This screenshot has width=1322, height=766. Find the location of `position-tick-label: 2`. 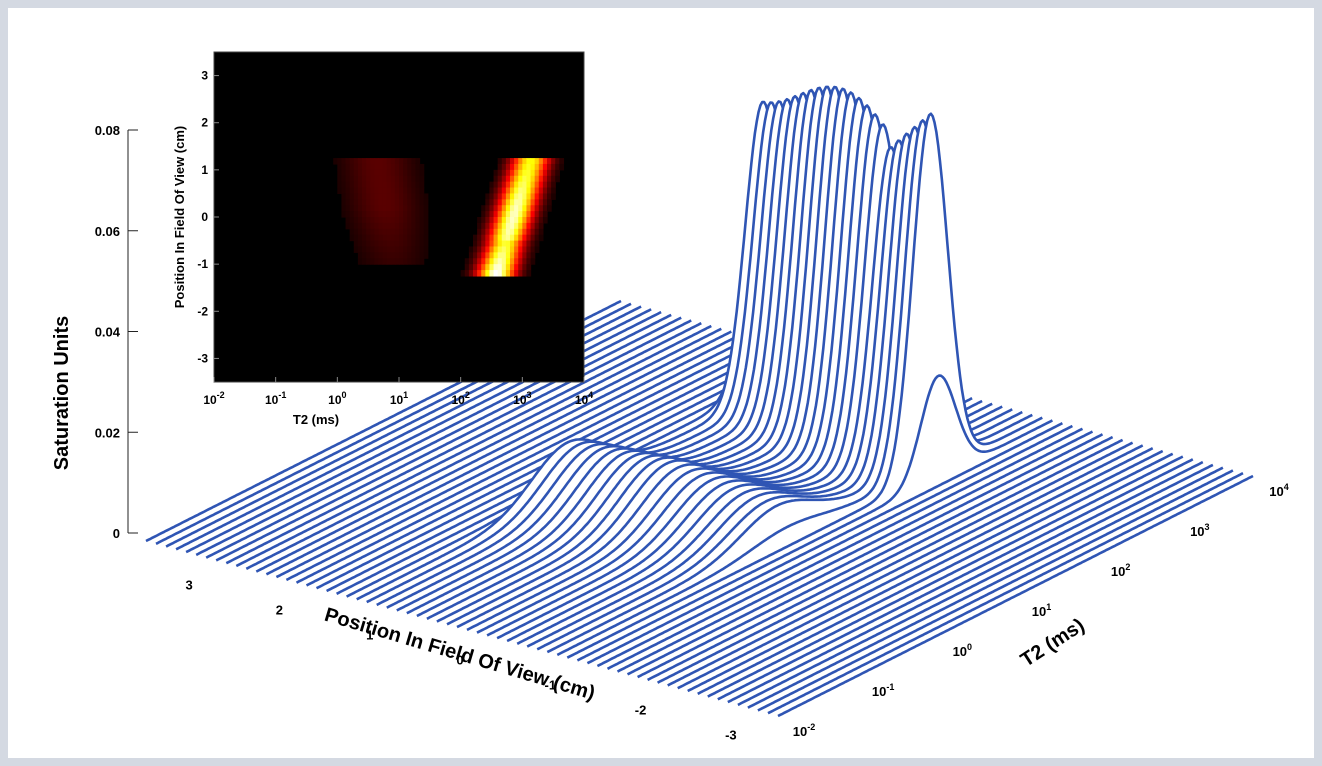

position-tick-label: 2 is located at coordinates (279, 610).